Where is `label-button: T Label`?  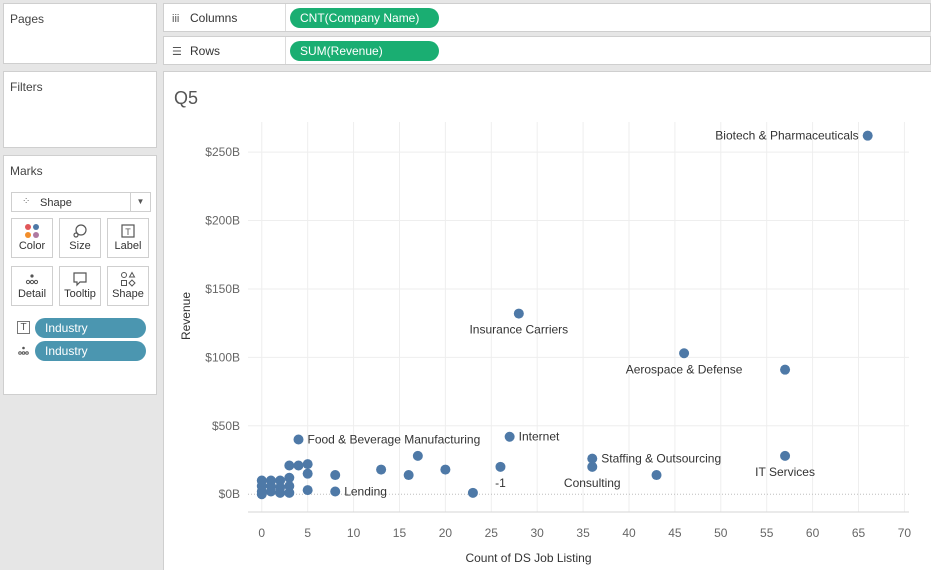
label-button: T Label is located at coordinates (128, 238).